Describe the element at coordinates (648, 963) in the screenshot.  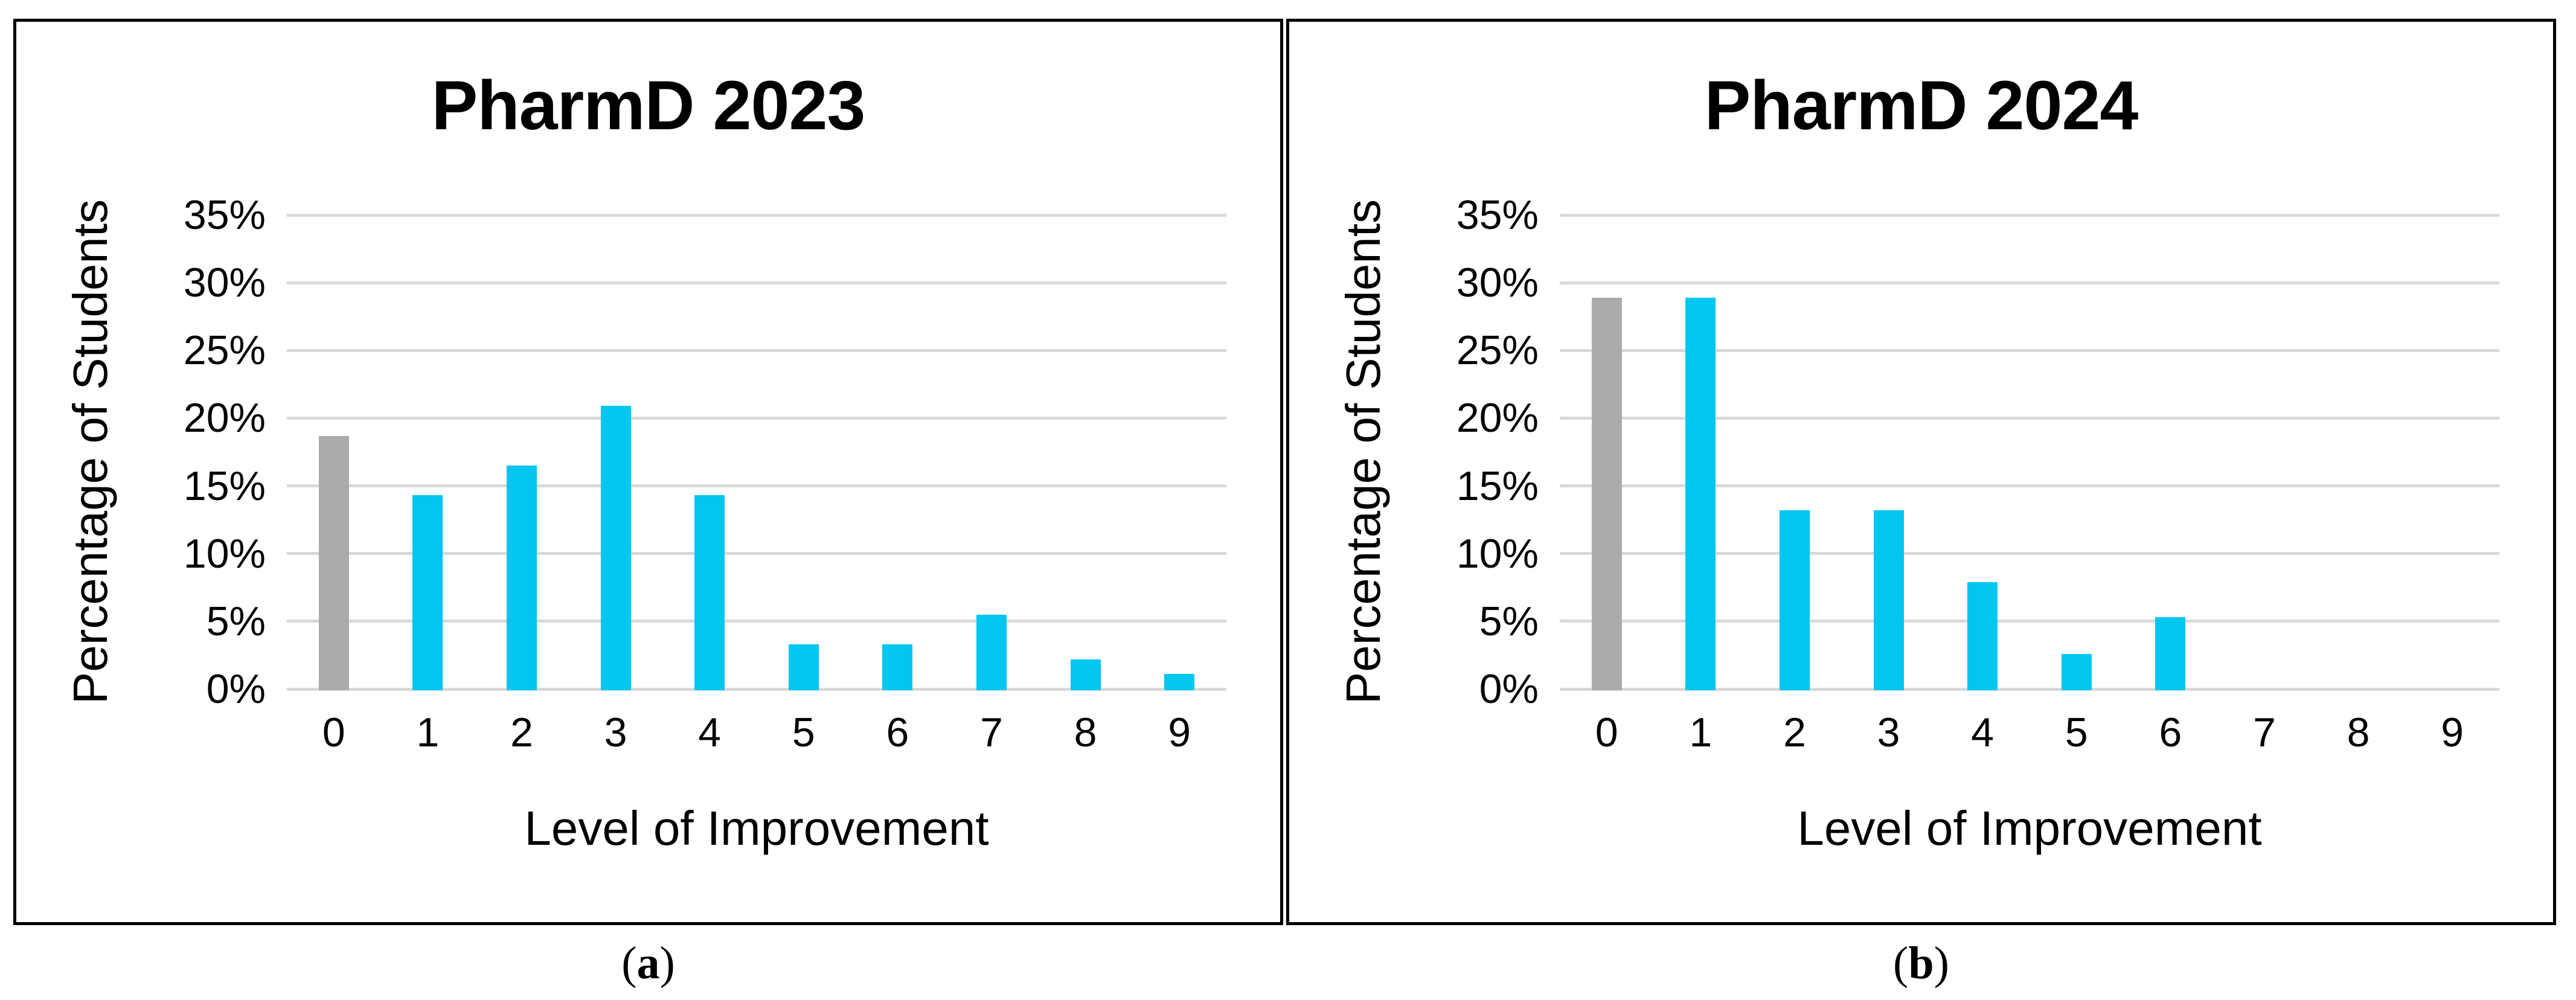
I see `caption-a: (a)` at that location.